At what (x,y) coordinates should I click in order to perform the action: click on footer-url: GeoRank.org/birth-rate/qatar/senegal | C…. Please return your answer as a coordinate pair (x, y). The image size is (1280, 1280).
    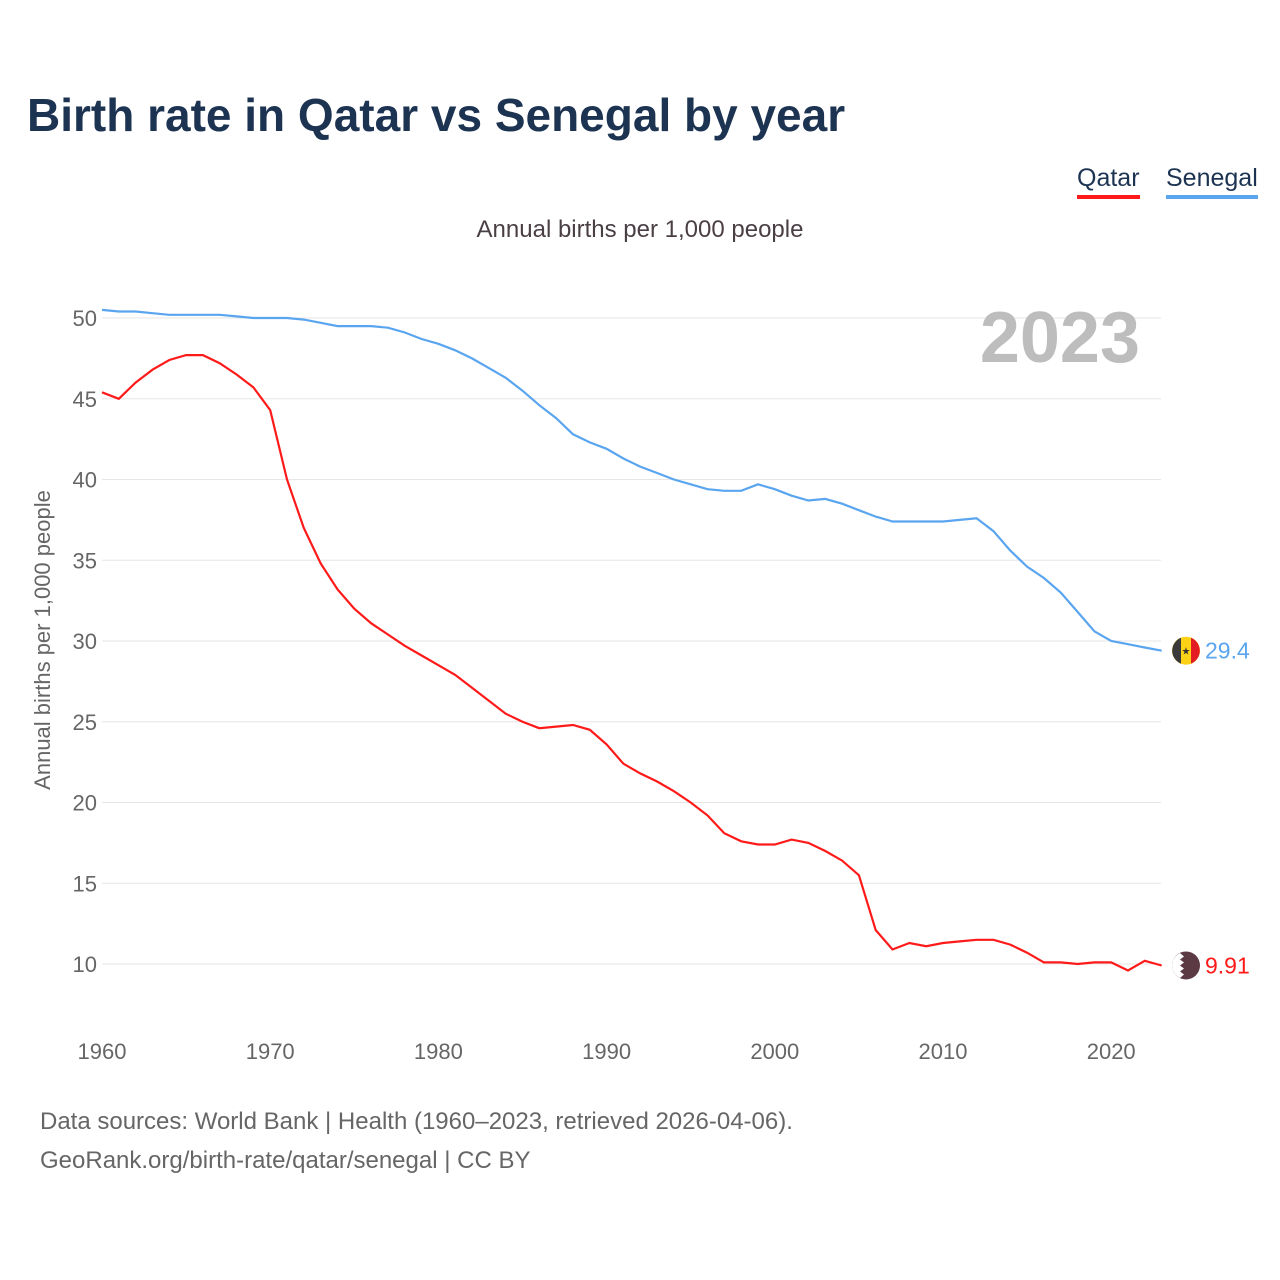
    Looking at the image, I should click on (285, 1160).